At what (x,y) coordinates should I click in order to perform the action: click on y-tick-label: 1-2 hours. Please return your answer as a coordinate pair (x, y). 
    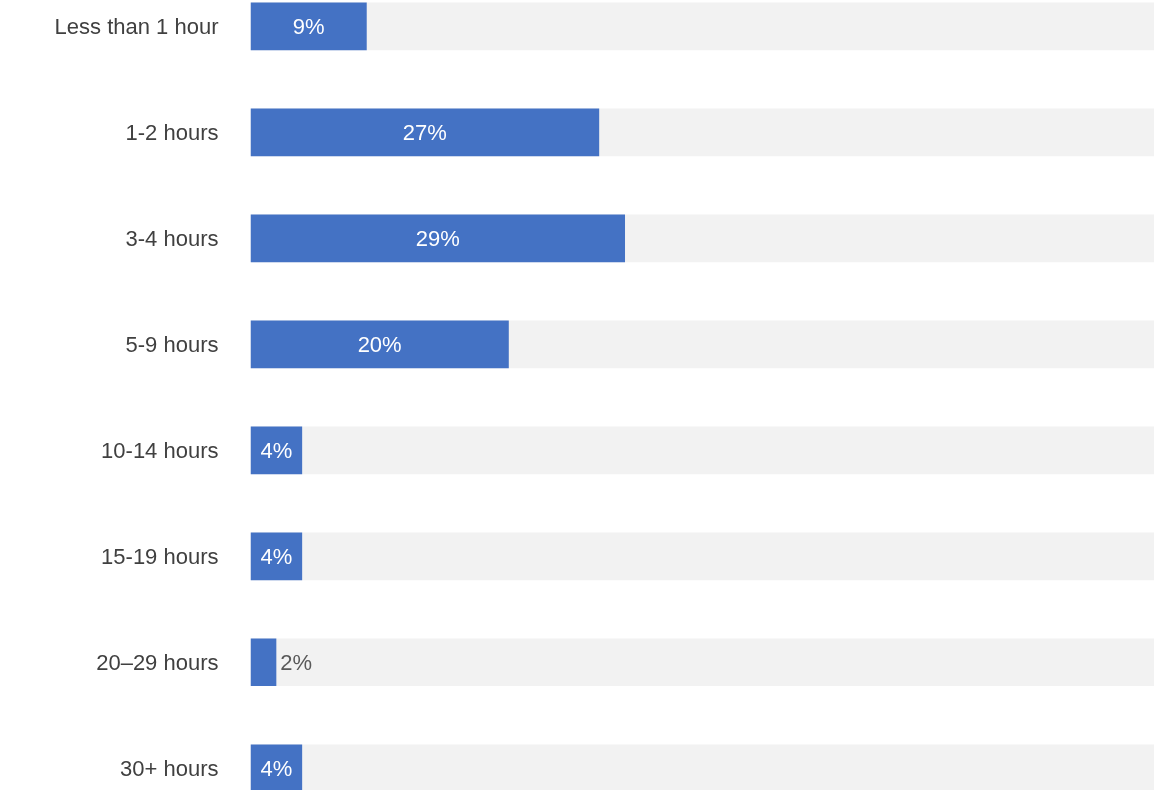
    Looking at the image, I should click on (172, 132).